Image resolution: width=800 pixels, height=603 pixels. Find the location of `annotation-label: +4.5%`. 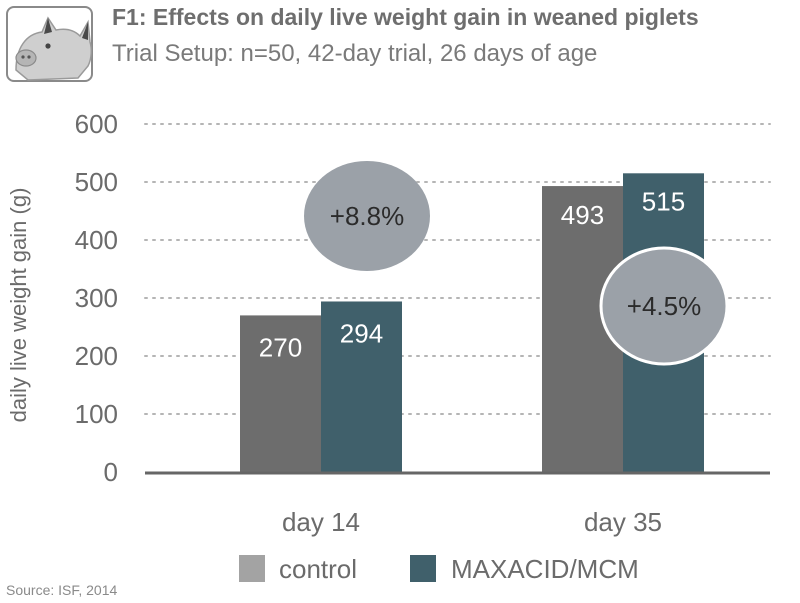

annotation-label: +4.5% is located at coordinates (664, 306).